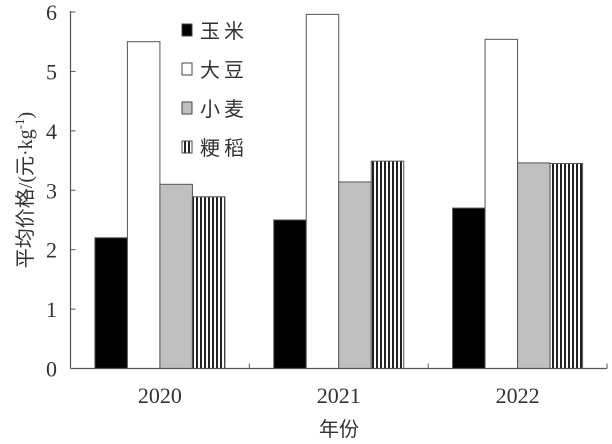 The height and width of the screenshot is (444, 612). What do you see at coordinates (373, 385) in the screenshot?
I see `x-categories: 2020 2021 2022` at bounding box center [373, 385].